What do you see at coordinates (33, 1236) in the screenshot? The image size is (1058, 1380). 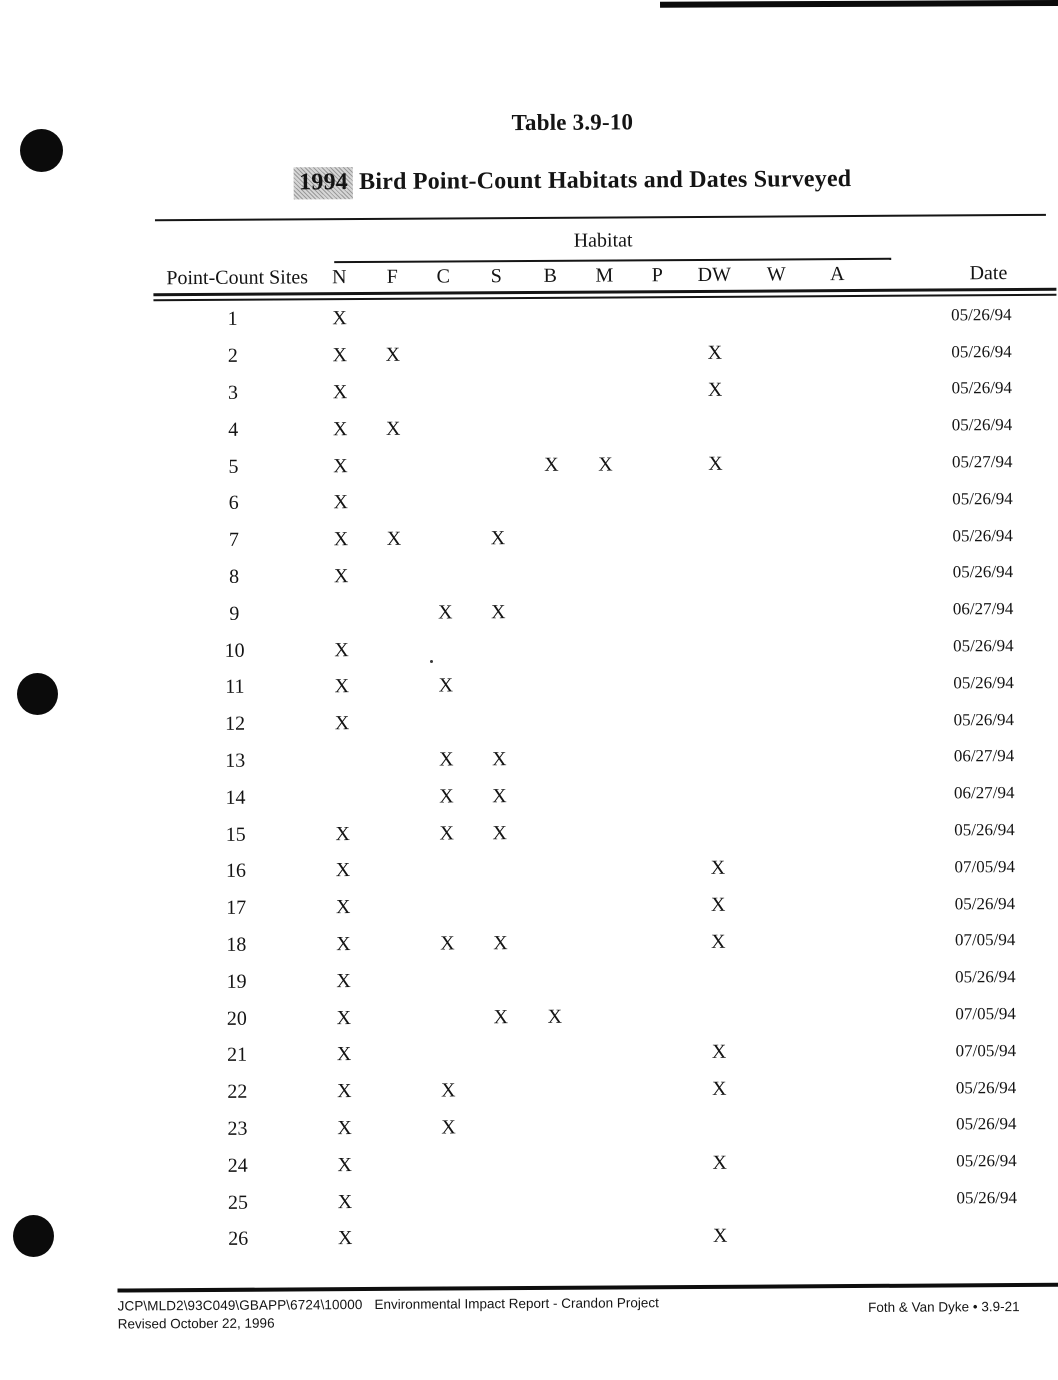 I see `punch-hole-bottom` at bounding box center [33, 1236].